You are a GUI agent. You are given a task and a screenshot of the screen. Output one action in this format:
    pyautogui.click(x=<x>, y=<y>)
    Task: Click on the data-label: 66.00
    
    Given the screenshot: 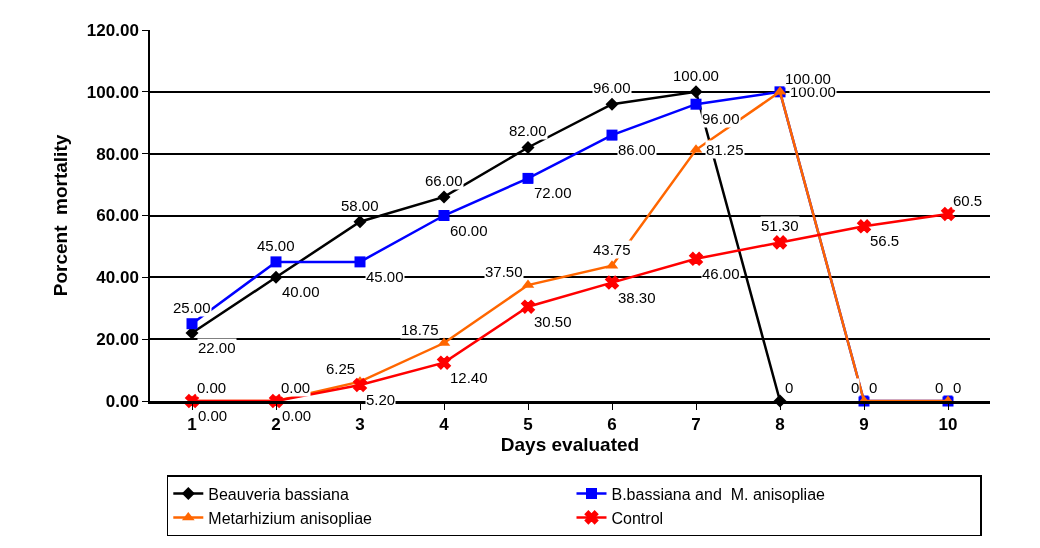 What is the action you would take?
    pyautogui.click(x=444, y=180)
    